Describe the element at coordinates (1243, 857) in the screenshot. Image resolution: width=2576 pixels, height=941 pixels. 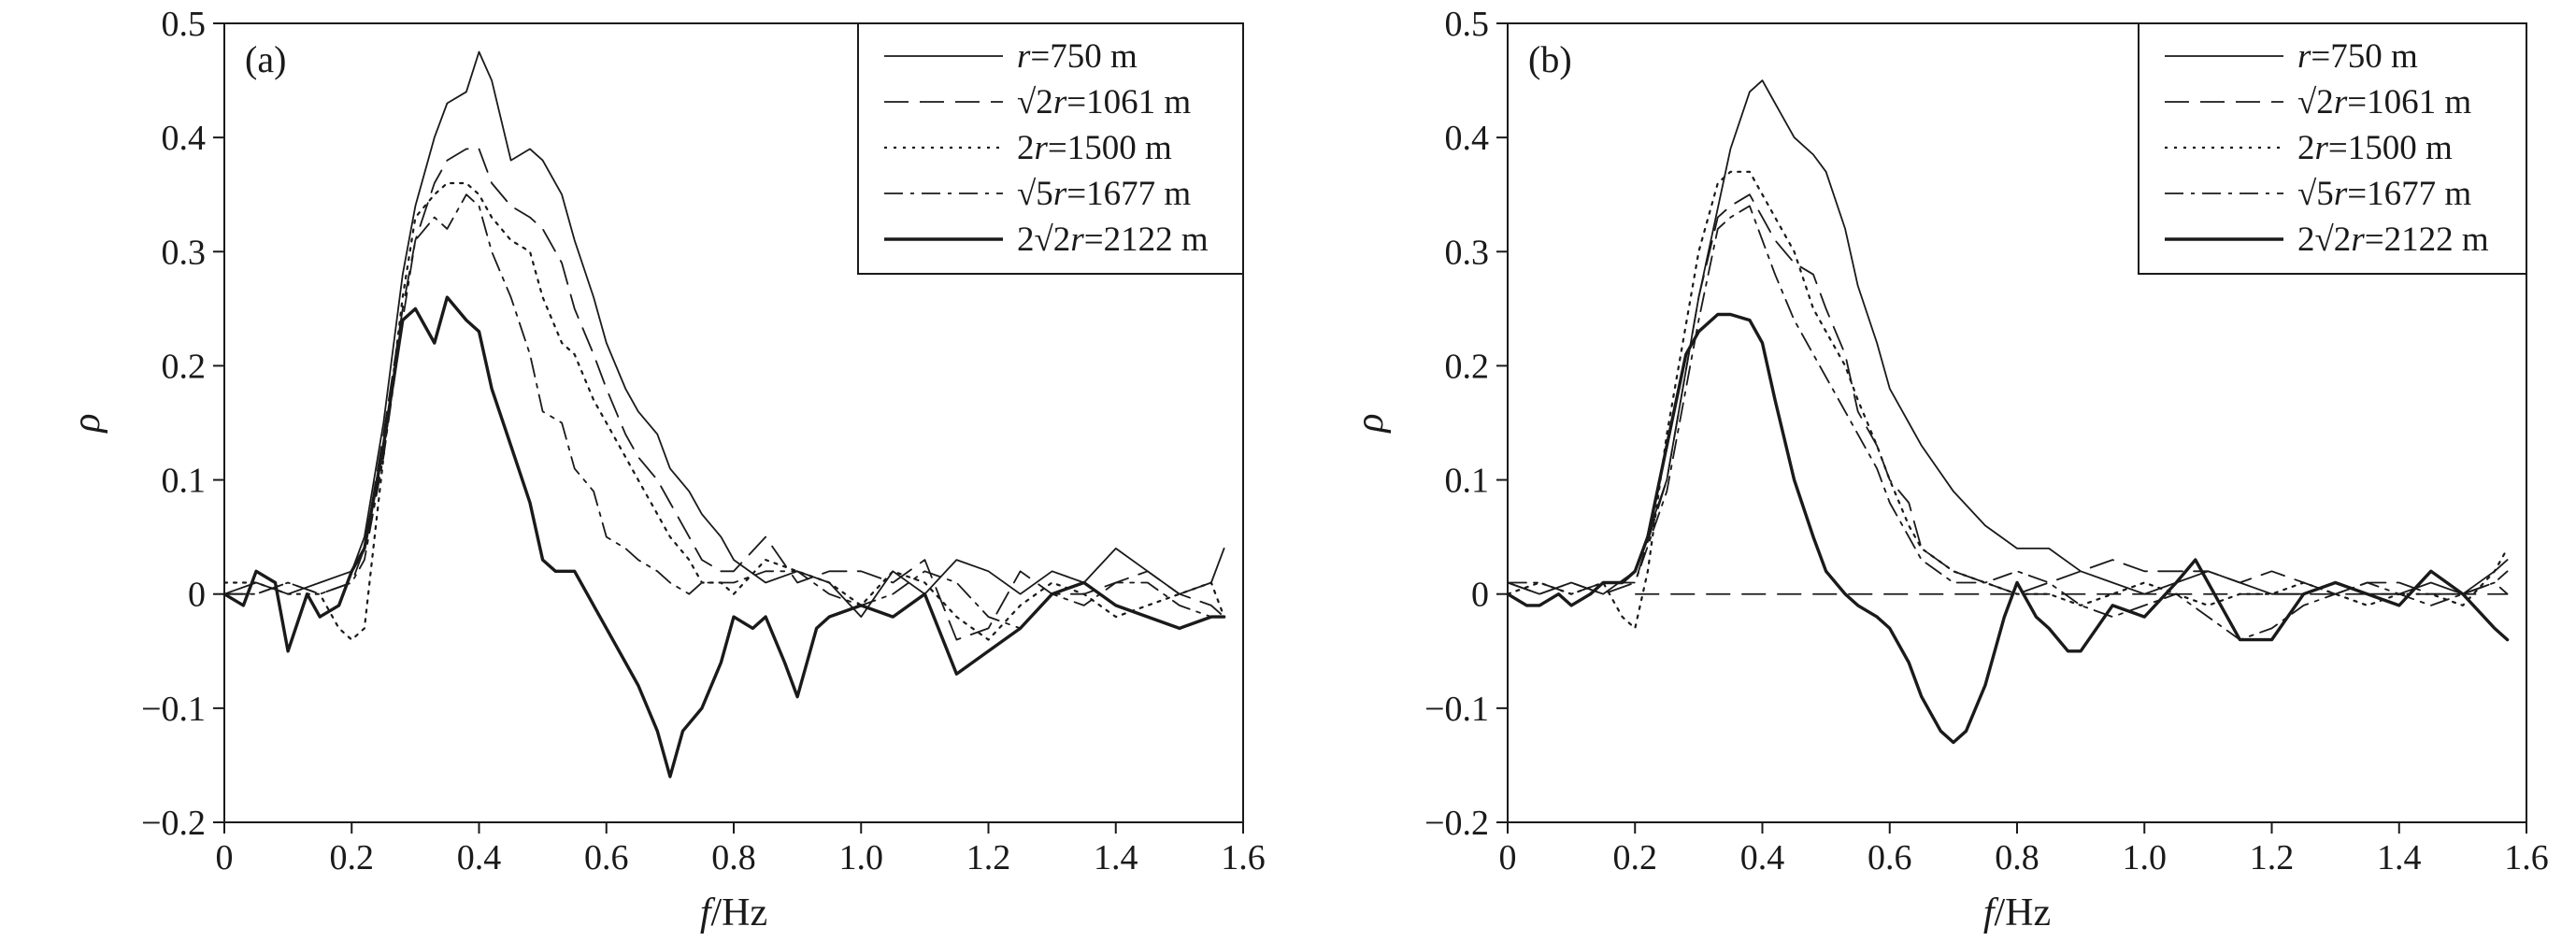
I see `x-tick-label-a: 1.6` at that location.